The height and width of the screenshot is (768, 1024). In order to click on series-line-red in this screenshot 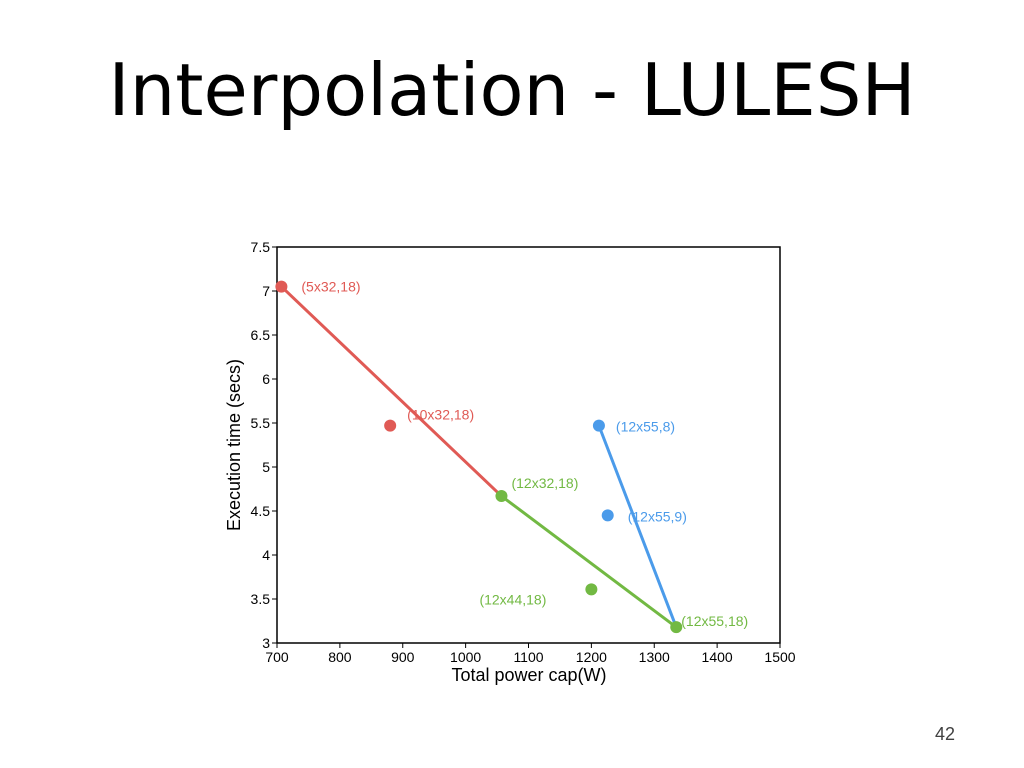, I will do `click(391, 391)`.